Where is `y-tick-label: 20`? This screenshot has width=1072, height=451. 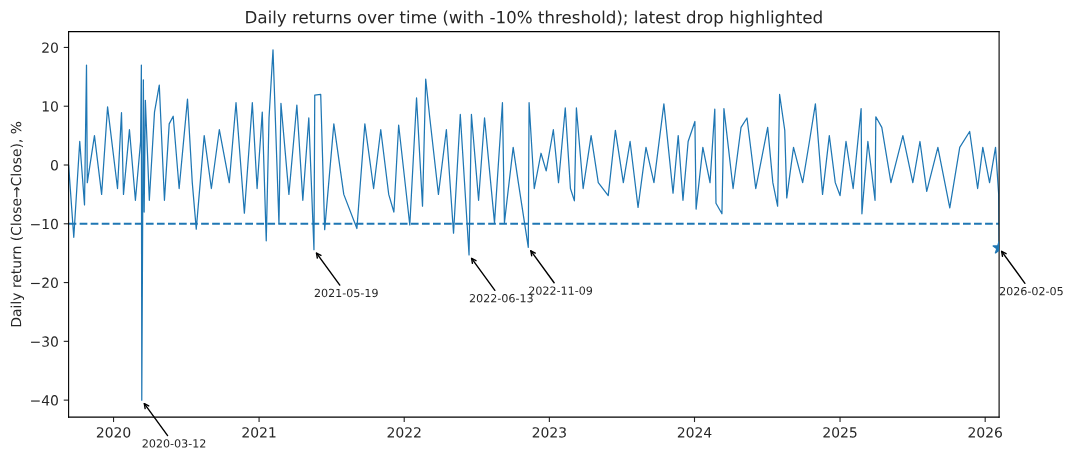
y-tick-label: 20 is located at coordinates (50, 47).